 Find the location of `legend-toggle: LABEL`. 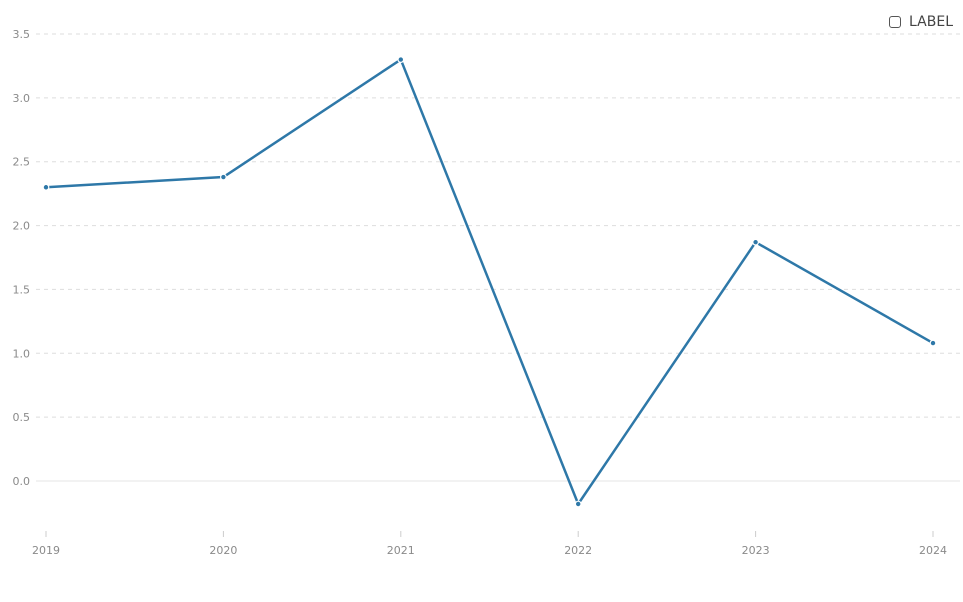

legend-toggle: LABEL is located at coordinates (921, 22).